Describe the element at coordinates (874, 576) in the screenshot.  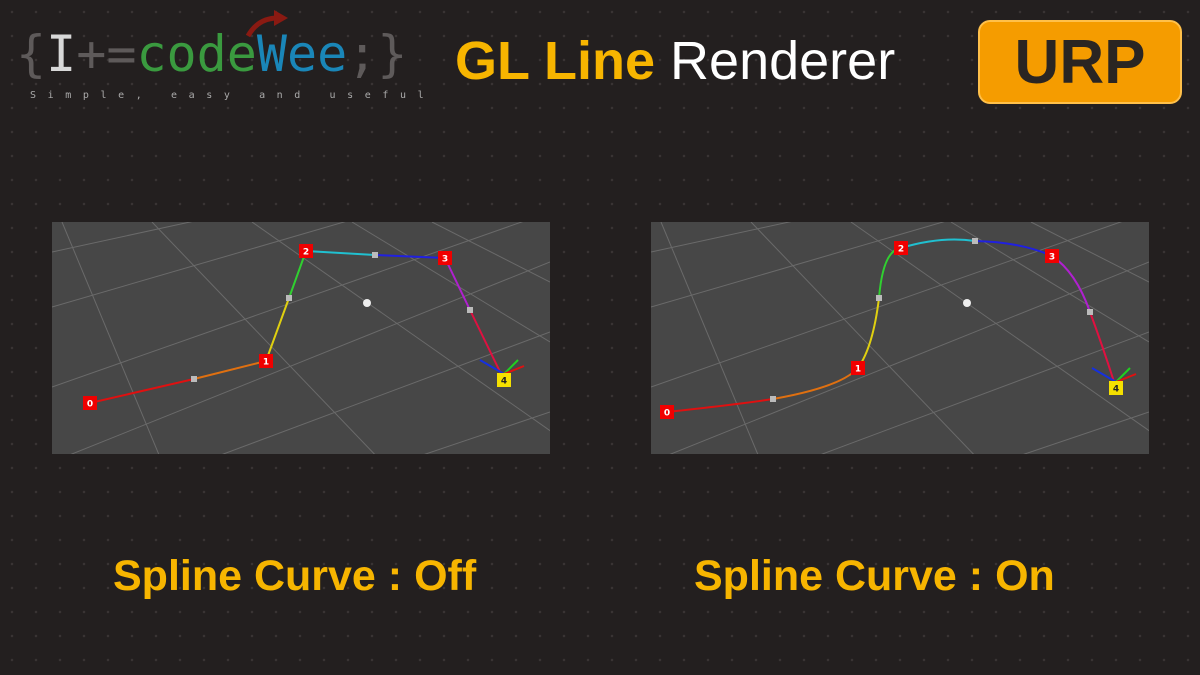
I see `caption-spline-on: Spline Curve : On` at that location.